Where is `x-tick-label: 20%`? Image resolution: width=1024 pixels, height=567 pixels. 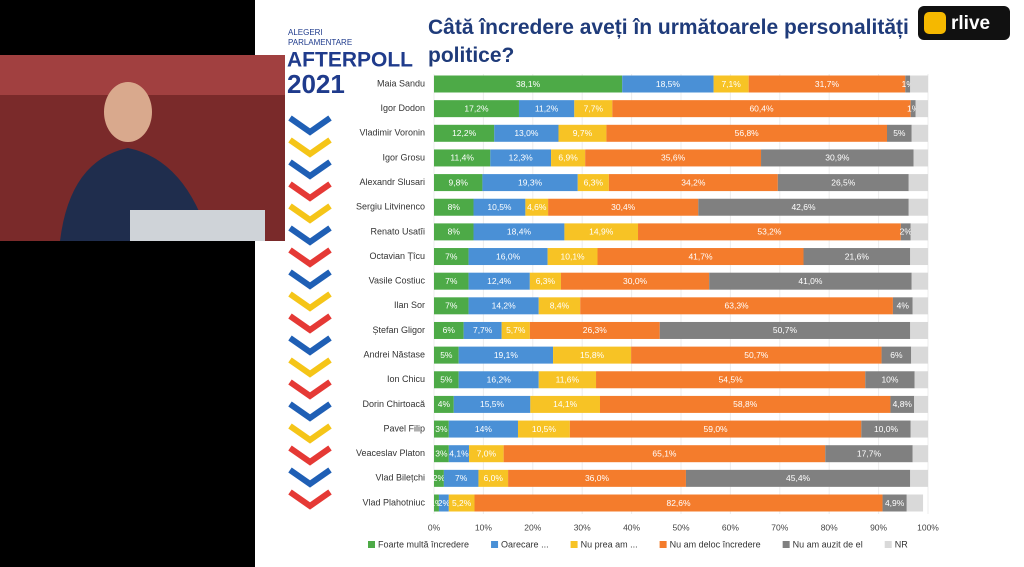
x-tick-label: 20% is located at coordinates (532, 527).